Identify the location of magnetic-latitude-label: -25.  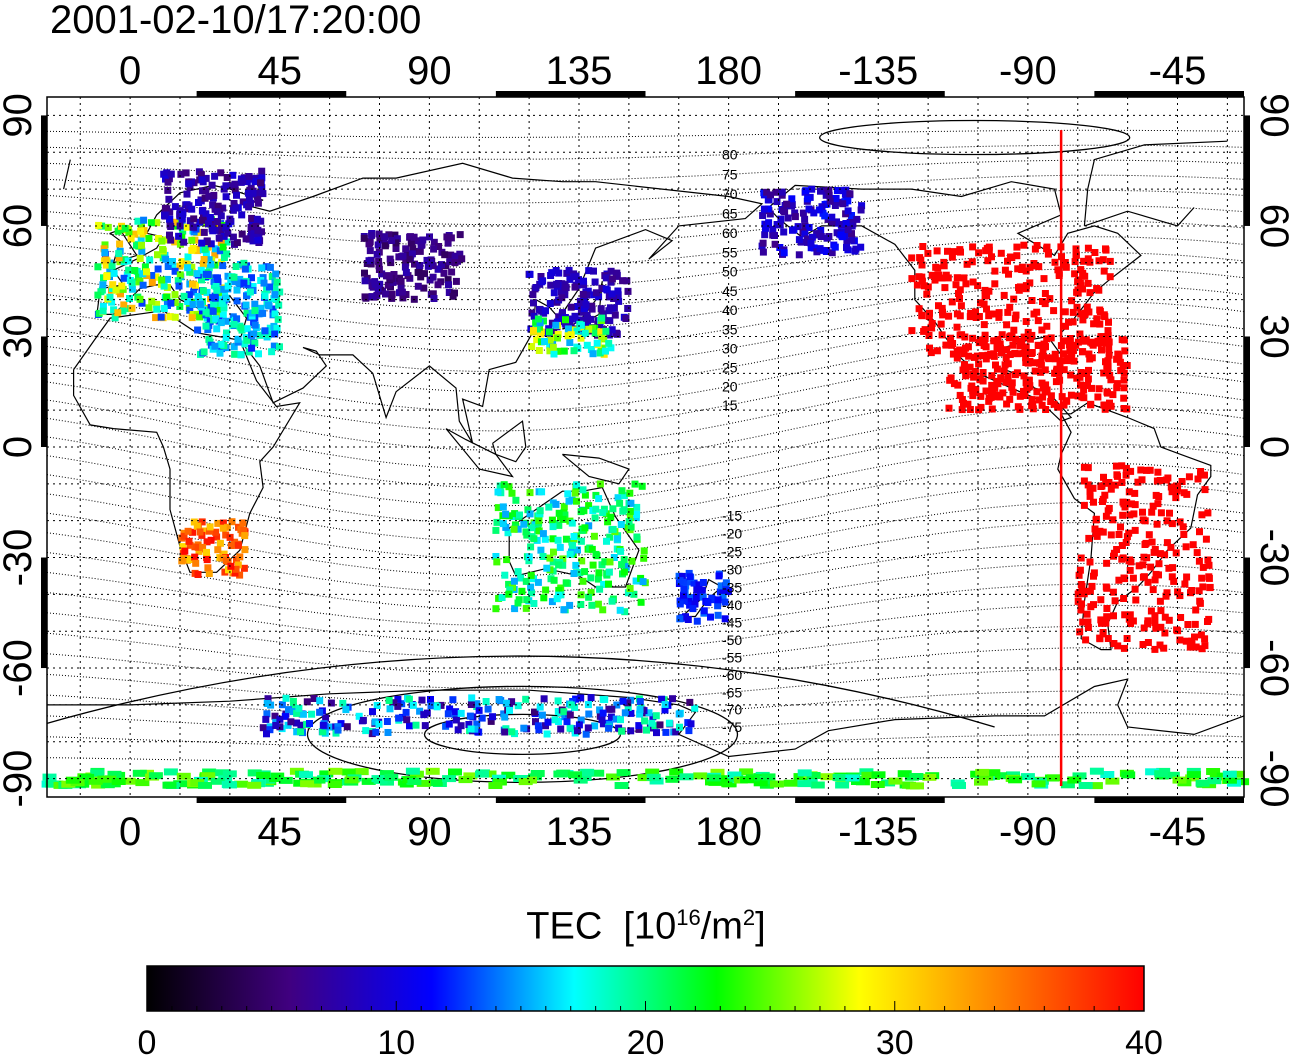
(732, 552).